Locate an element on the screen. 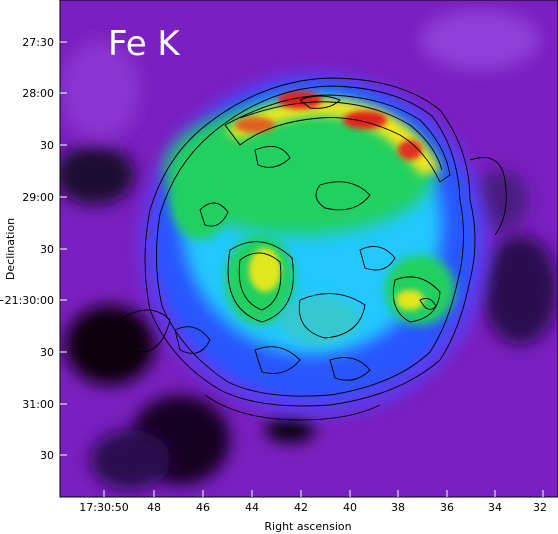 The image size is (558, 534). x-tick-label: 46 is located at coordinates (203, 507).